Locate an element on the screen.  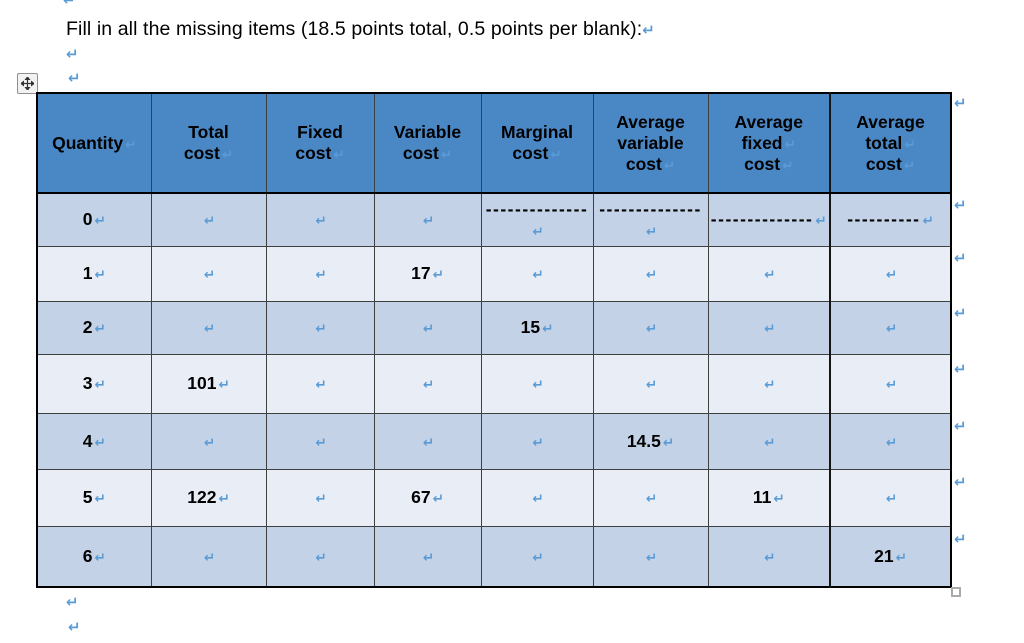
table-move-handle is located at coordinates (27, 83).